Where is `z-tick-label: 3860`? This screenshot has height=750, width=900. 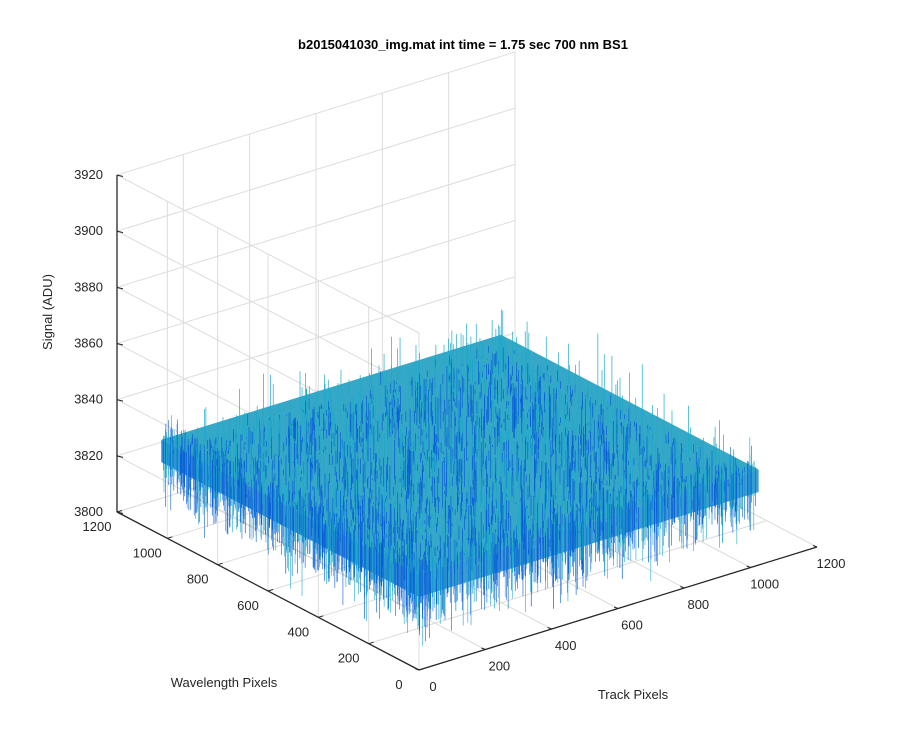
z-tick-label: 3860 is located at coordinates (88, 343).